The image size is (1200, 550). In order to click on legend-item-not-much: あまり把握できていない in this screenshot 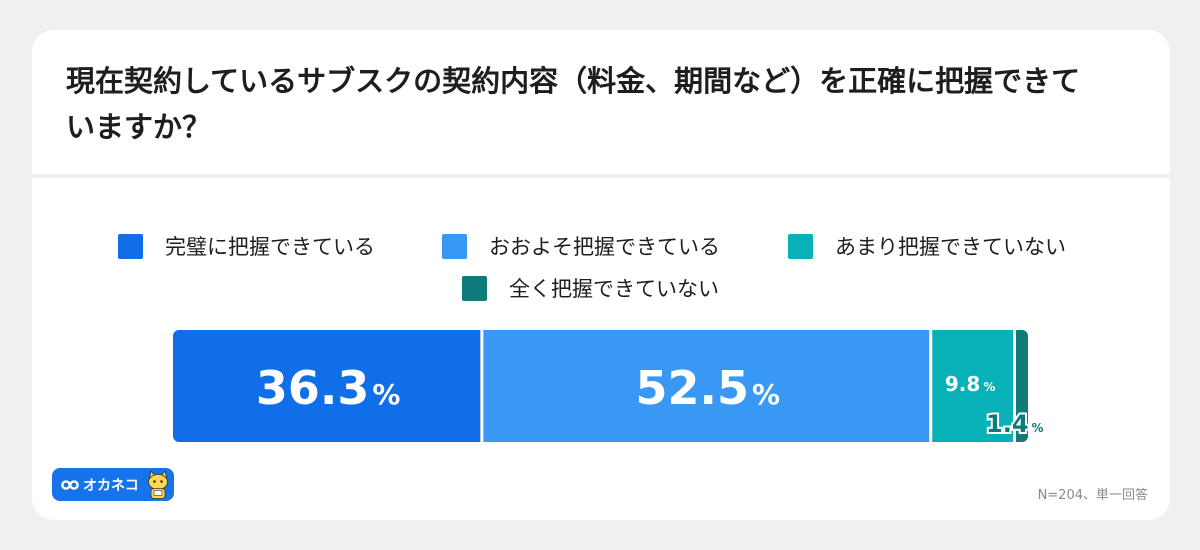, I will do `click(927, 246)`.